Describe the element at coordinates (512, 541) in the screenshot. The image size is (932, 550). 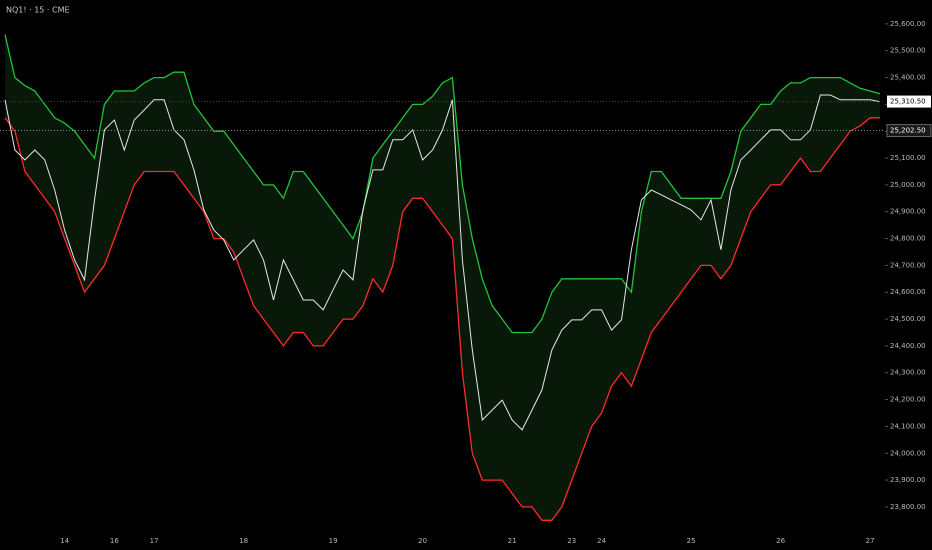
I see `x-tick-label: 21` at that location.